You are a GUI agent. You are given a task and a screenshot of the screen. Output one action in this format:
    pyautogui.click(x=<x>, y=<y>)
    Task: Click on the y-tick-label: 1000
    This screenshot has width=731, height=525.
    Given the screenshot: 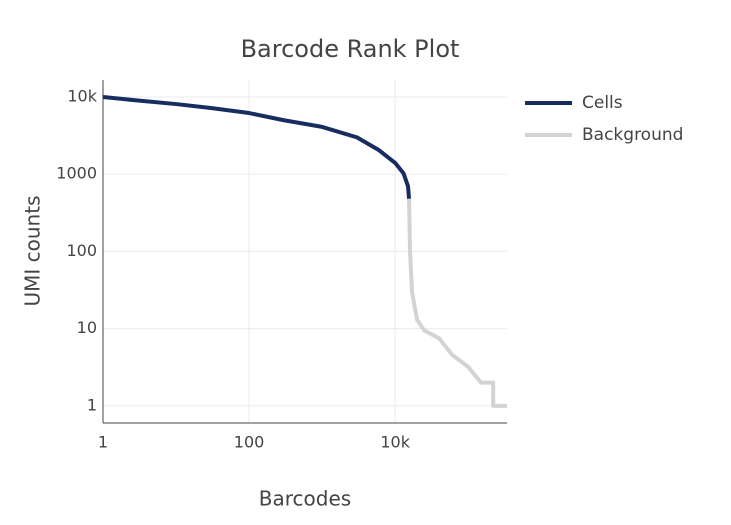 What is the action you would take?
    pyautogui.click(x=76, y=173)
    